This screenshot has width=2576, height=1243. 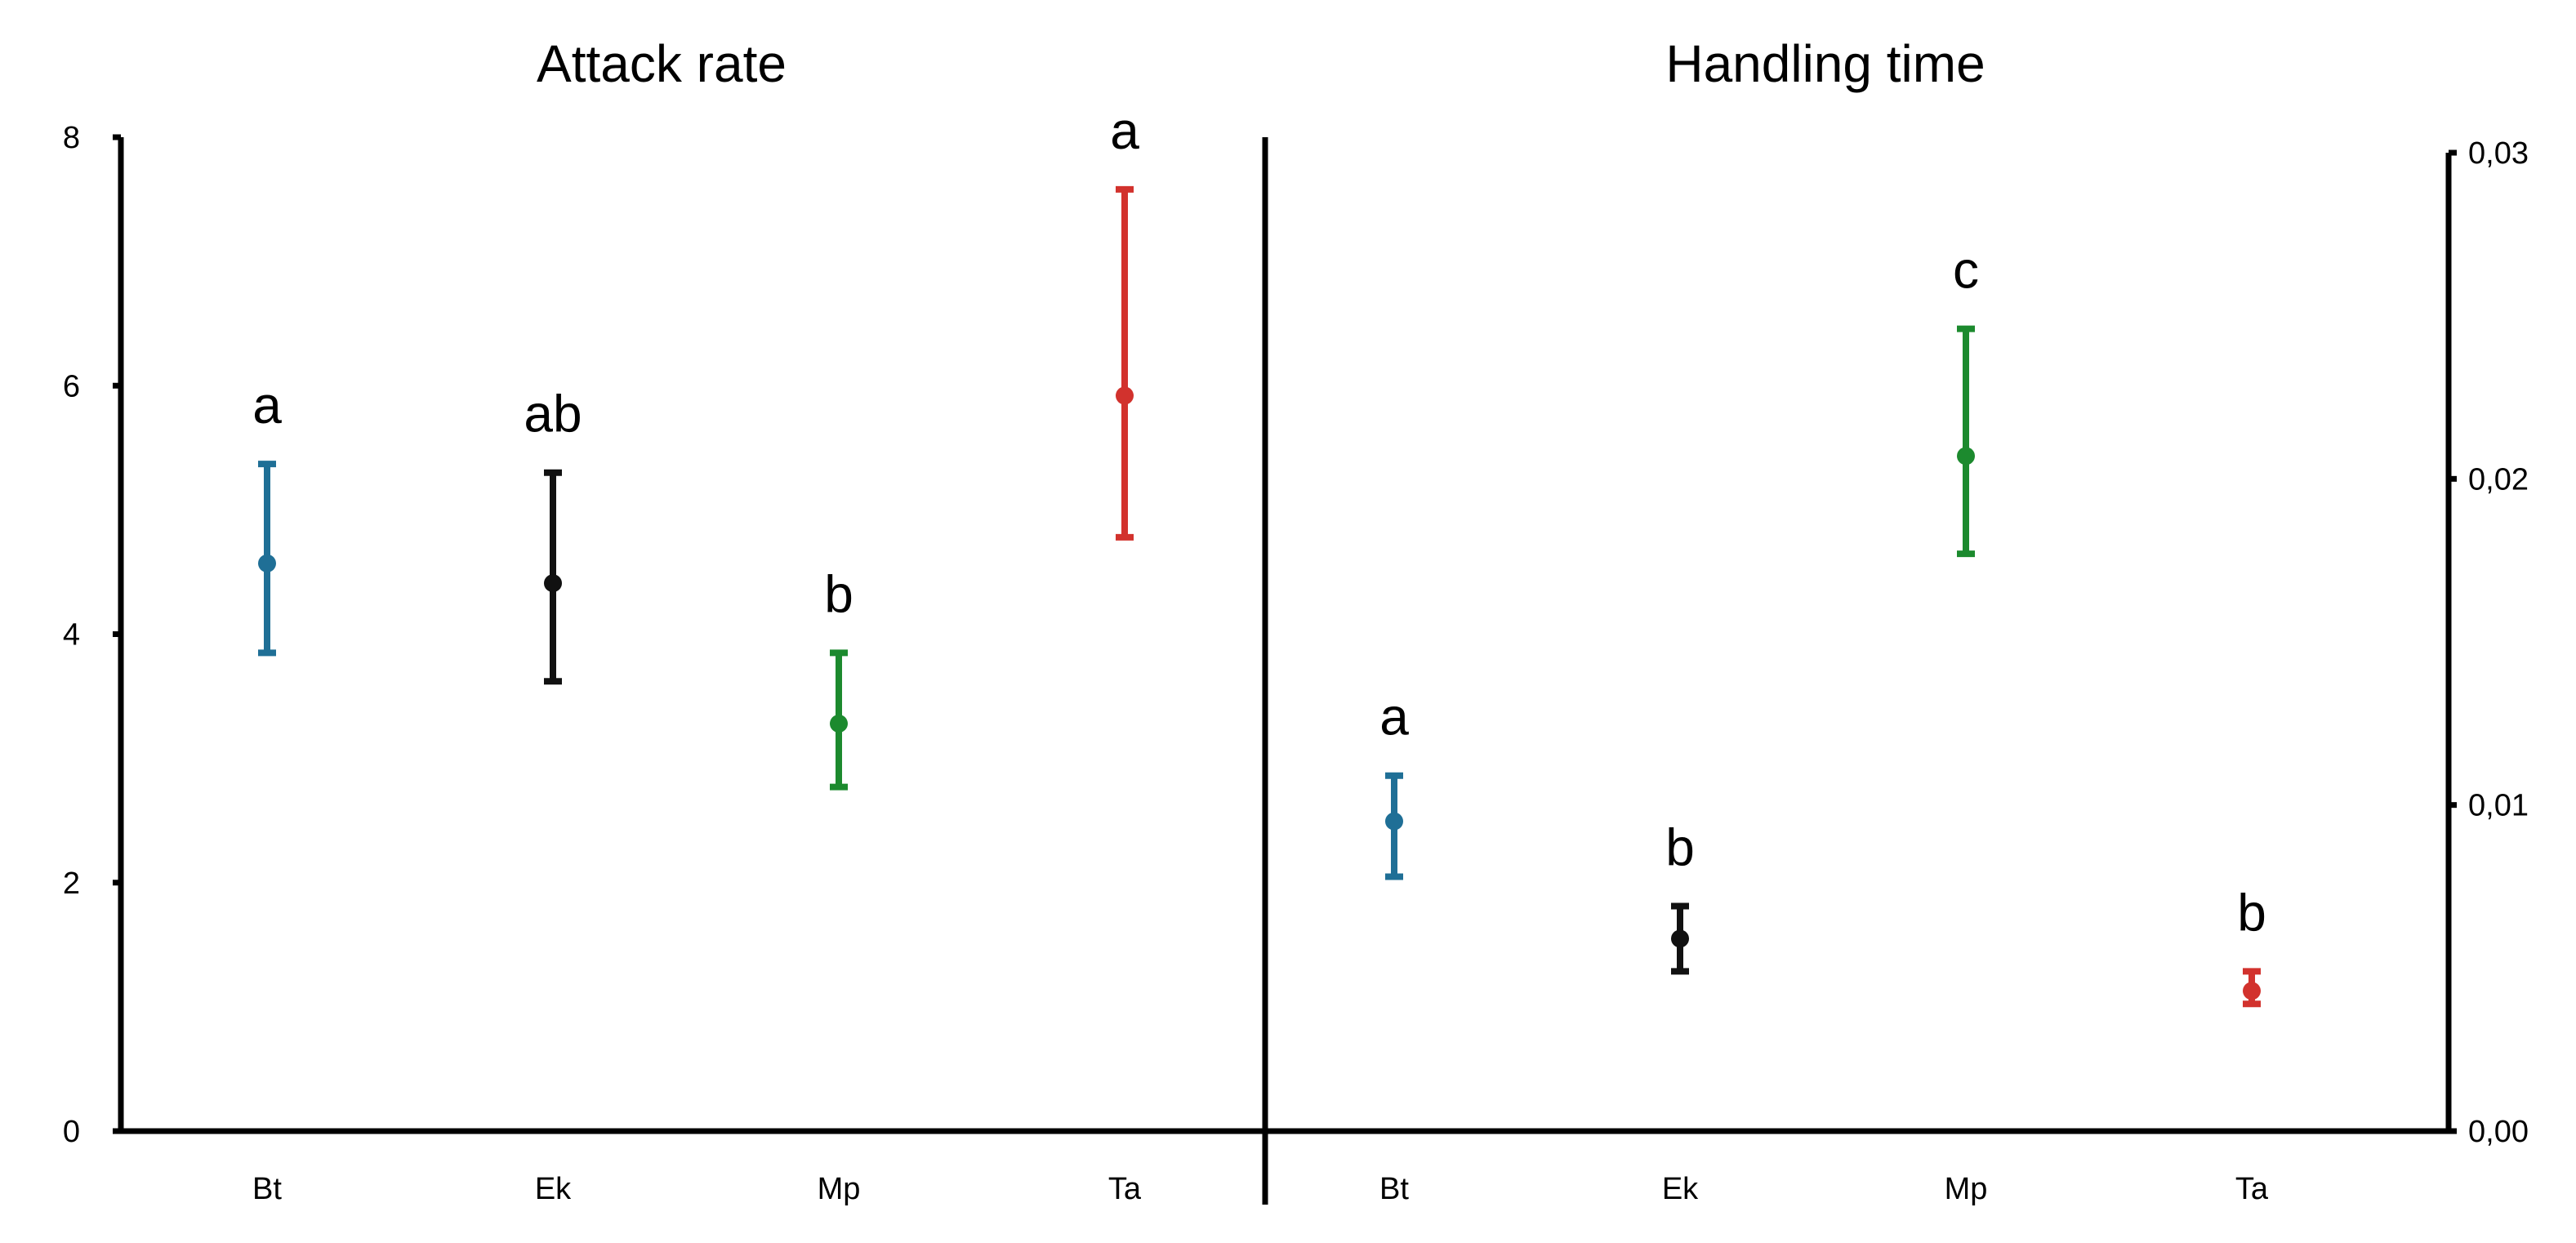 What do you see at coordinates (1824, 1189) in the screenshot?
I see `handling-time-x-categories: Bt Ek Mp Ta` at bounding box center [1824, 1189].